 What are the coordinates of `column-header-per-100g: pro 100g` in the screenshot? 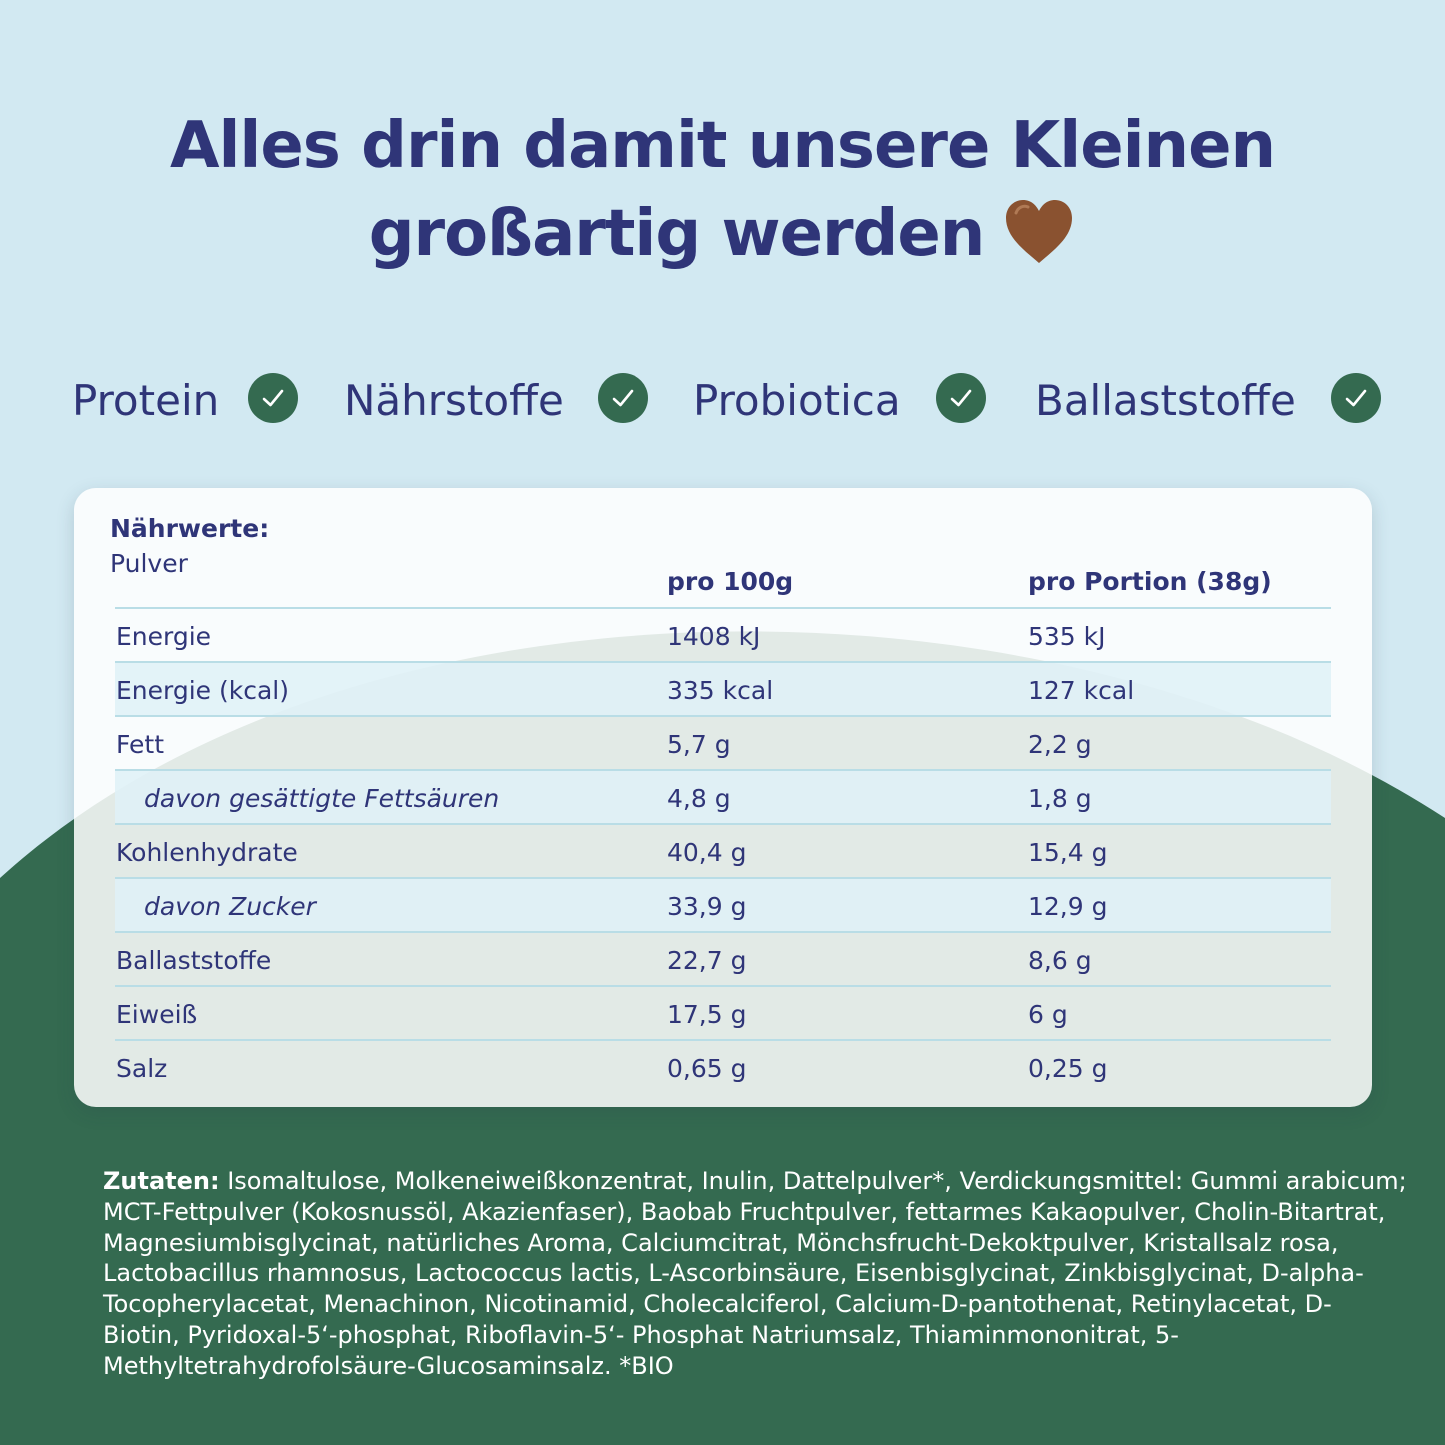 It's located at (730, 581).